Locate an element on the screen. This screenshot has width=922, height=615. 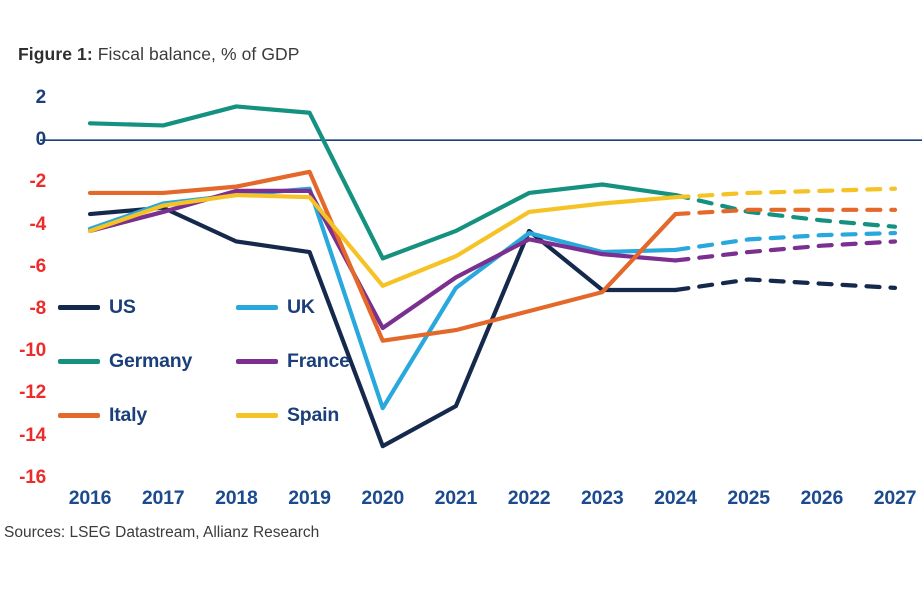
legend-label-us: US is located at coordinates (122, 307).